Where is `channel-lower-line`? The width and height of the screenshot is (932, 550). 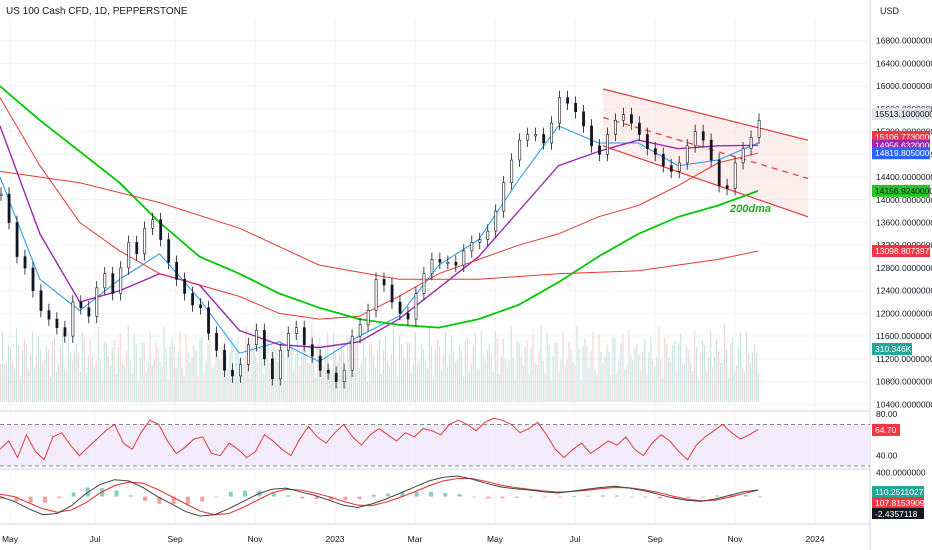
channel-lower-line is located at coordinates (705, 181).